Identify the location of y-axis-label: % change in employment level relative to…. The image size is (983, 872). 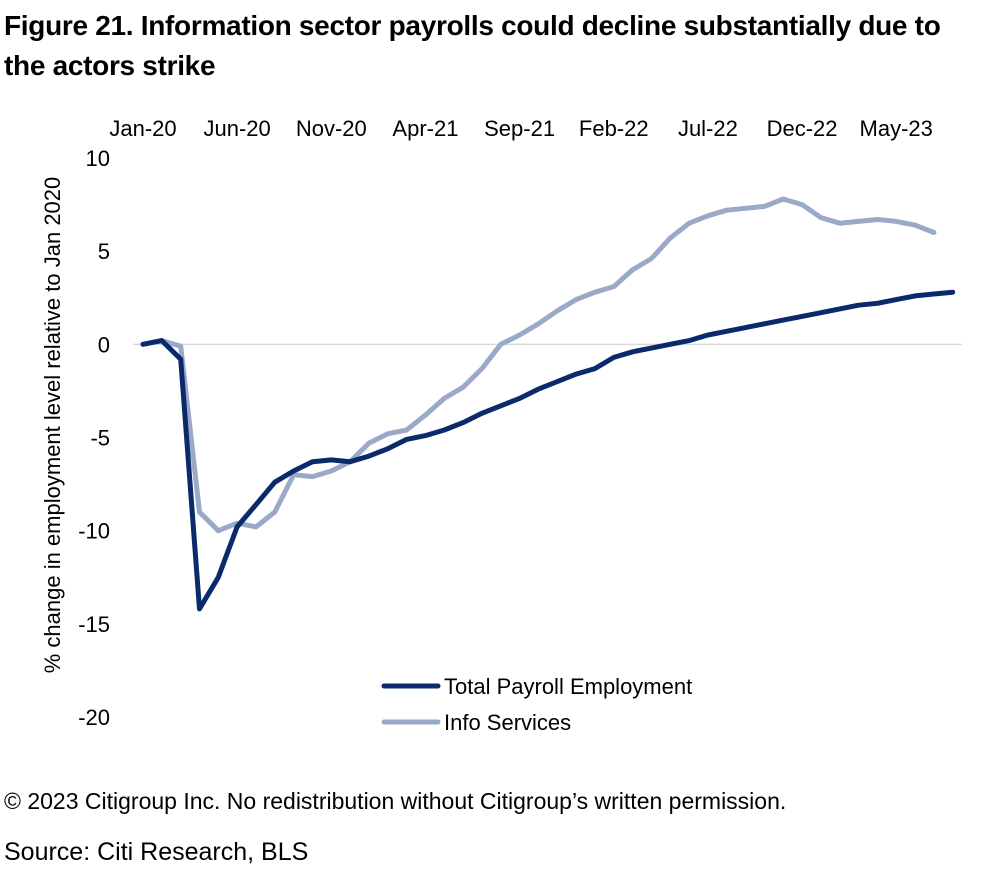
(52, 425).